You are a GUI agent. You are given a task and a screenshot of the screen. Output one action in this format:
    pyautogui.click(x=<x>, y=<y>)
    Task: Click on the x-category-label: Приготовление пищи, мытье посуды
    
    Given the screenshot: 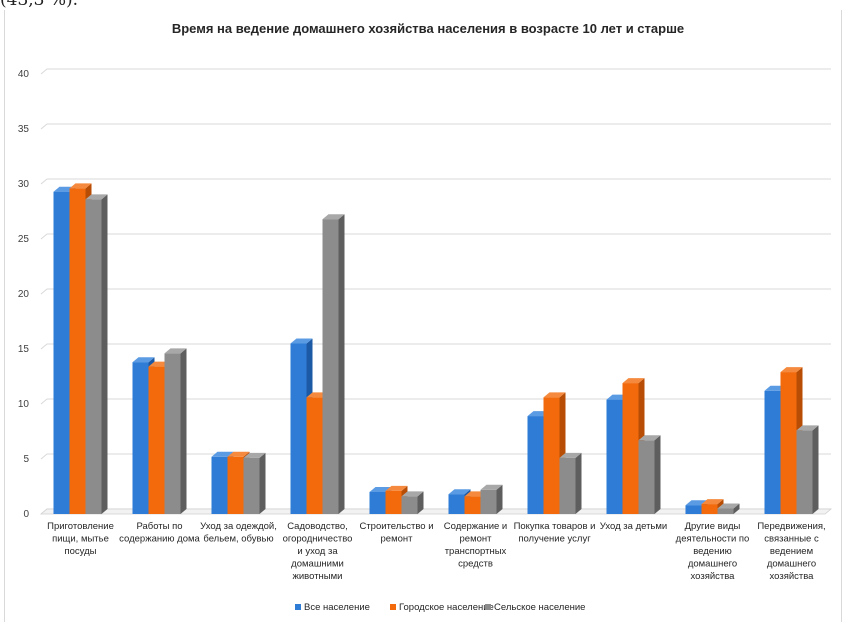 What is the action you would take?
    pyautogui.click(x=80, y=539)
    